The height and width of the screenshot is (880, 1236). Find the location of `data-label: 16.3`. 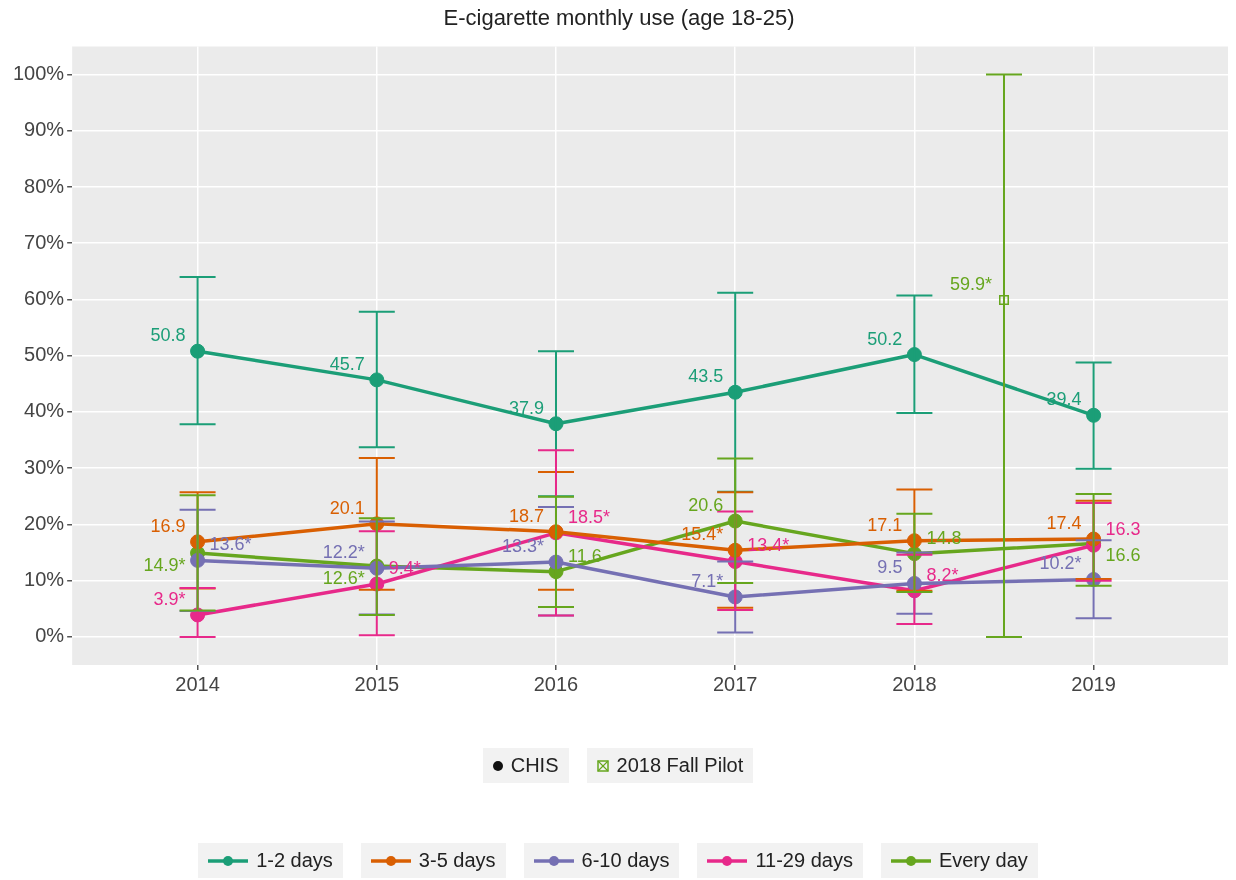

data-label: 16.3 is located at coordinates (1123, 529).